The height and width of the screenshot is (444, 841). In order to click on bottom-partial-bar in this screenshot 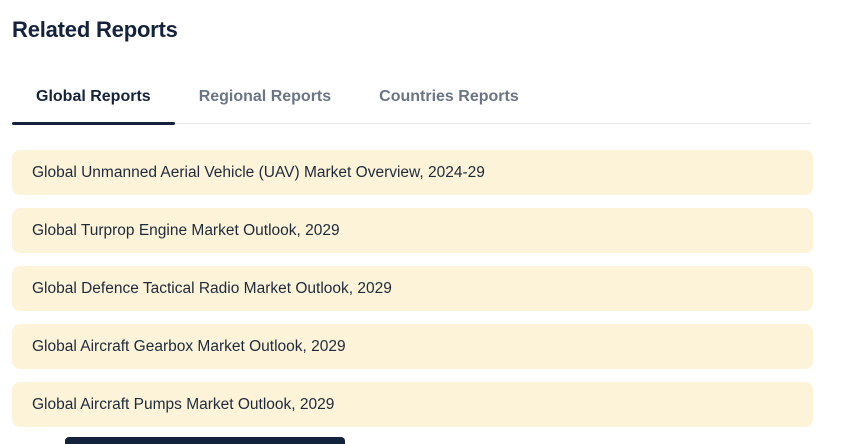, I will do `click(205, 440)`.